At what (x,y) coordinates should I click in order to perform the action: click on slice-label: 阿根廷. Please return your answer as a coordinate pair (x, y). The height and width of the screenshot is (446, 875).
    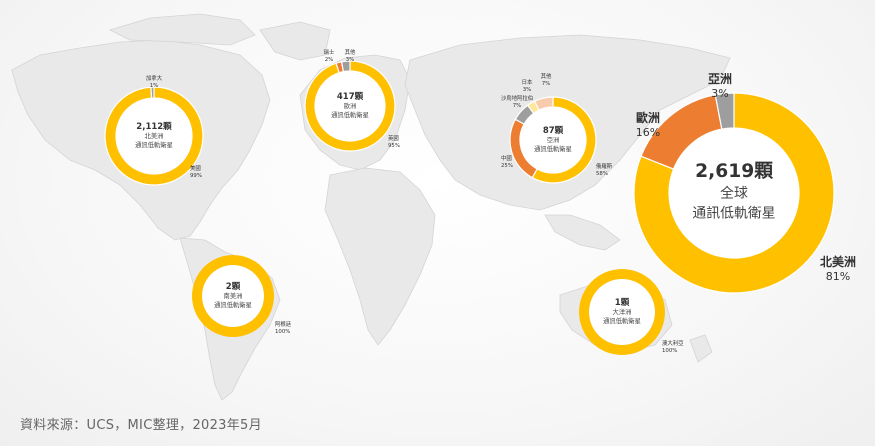
    Looking at the image, I should click on (283, 324).